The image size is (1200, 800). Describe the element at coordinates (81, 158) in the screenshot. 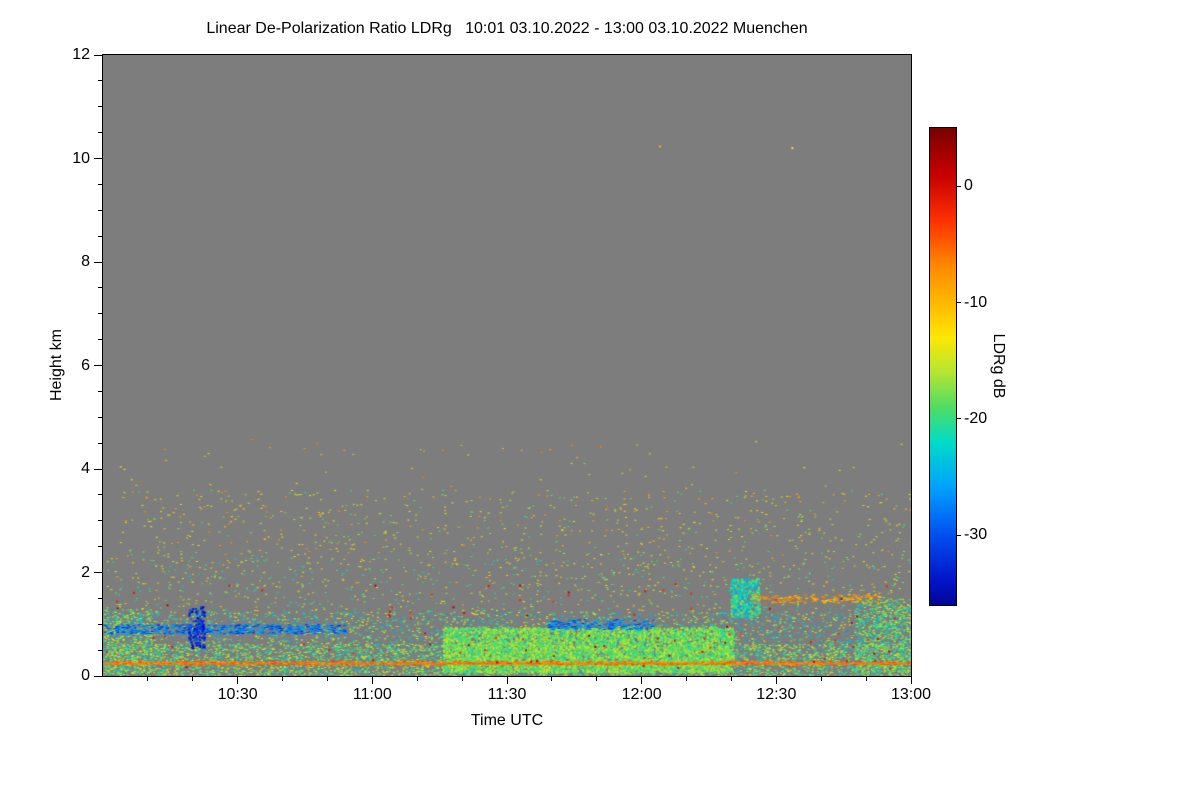

I see `y-tick-label: 10` at that location.